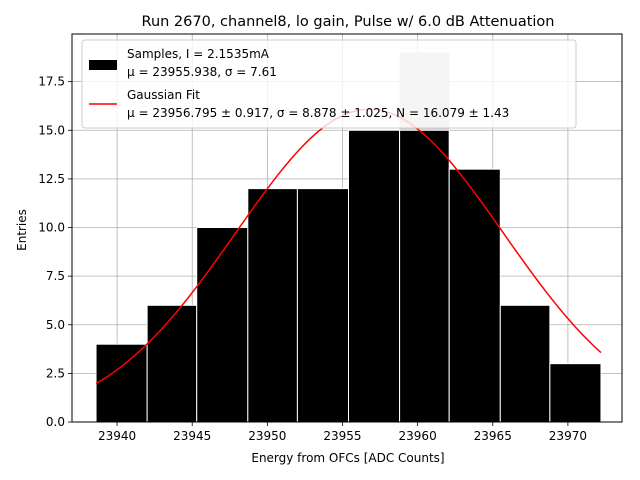  I want to click on y-axis-label: Entries, so click(22, 230).